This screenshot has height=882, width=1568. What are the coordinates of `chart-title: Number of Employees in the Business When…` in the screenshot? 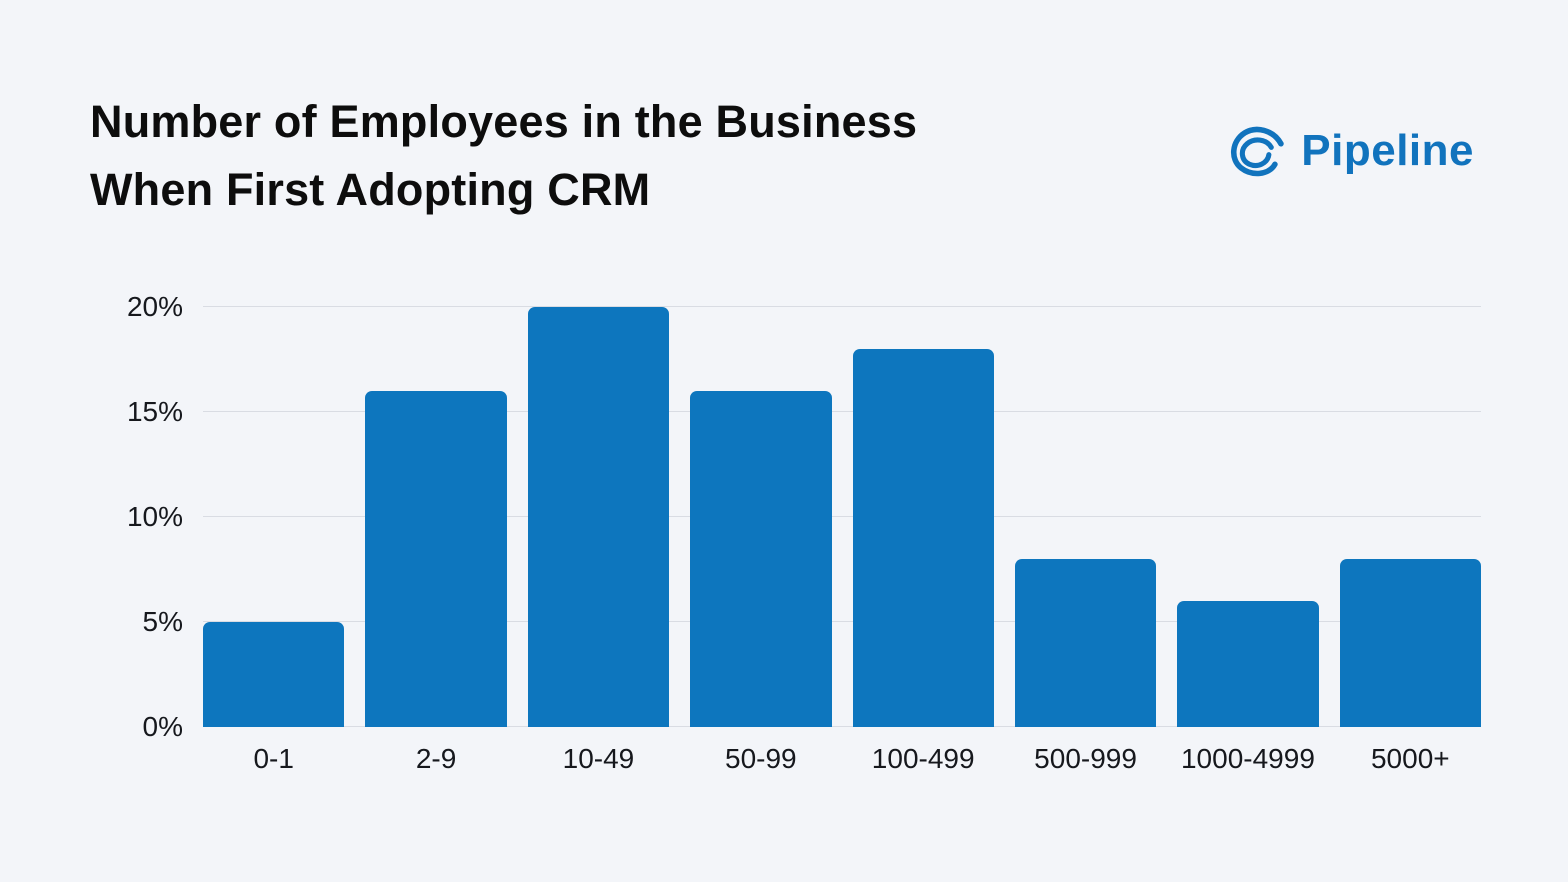 It's located at (503, 155).